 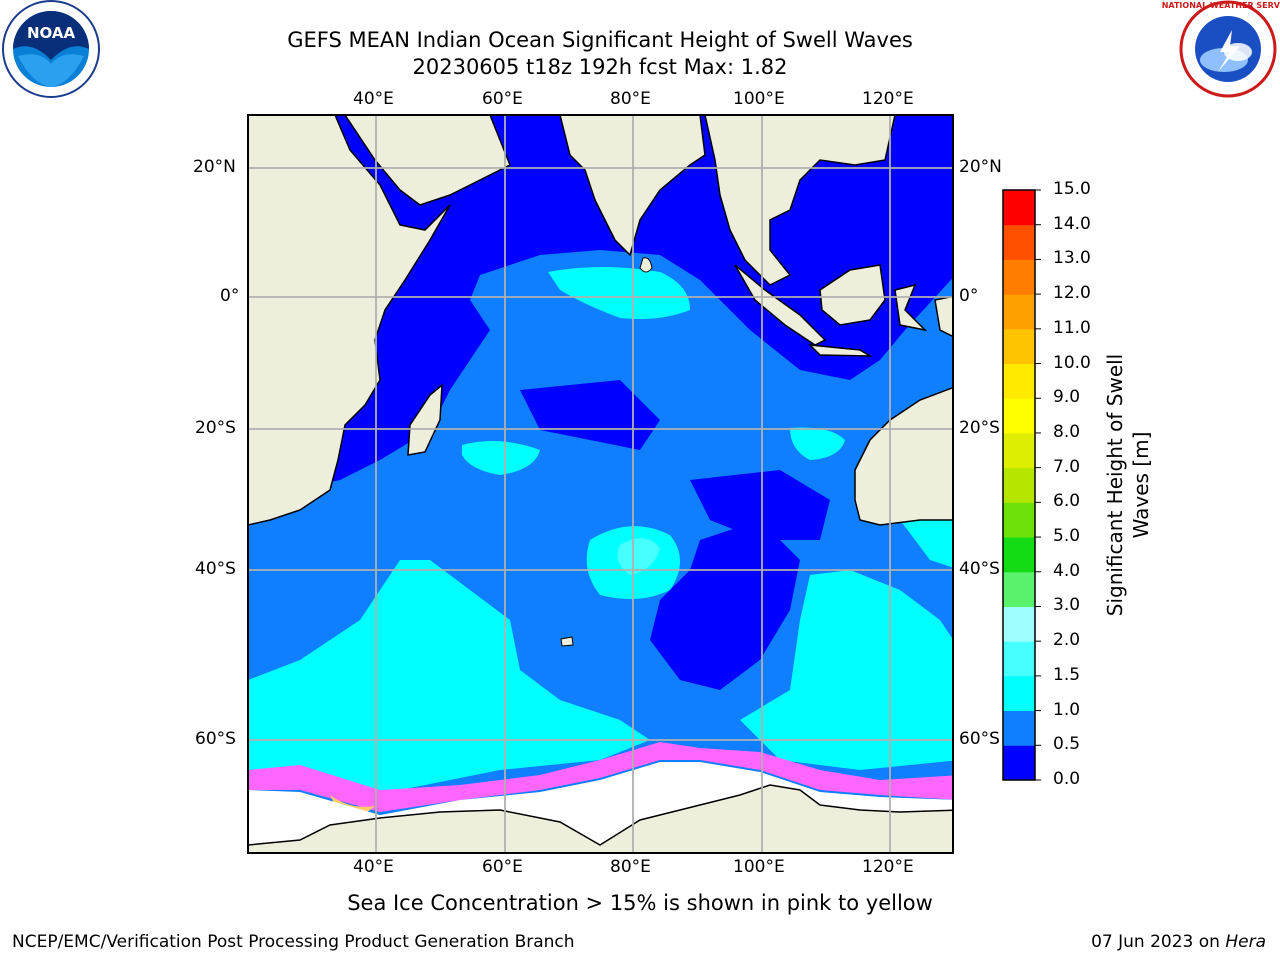 What do you see at coordinates (1072, 293) in the screenshot?
I see `colorbar-tick-label: 12.0` at bounding box center [1072, 293].